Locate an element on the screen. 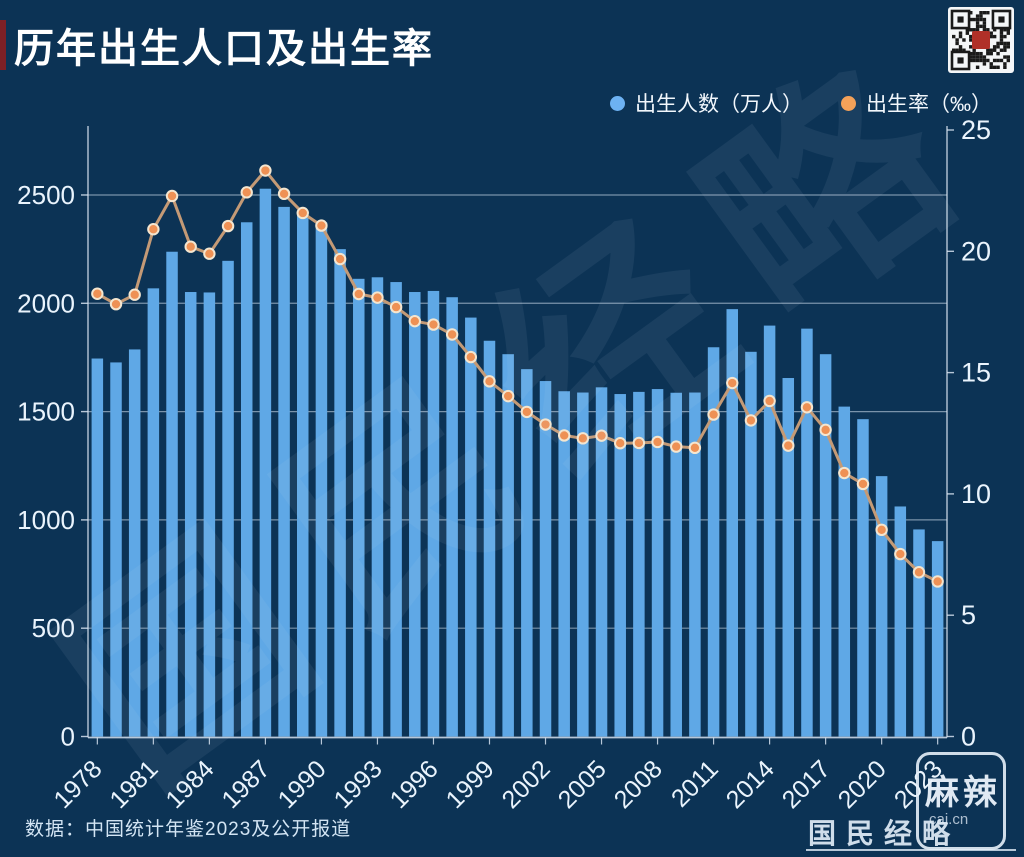 This screenshot has width=1024, height=857. x-label-2002: 2002 is located at coordinates (526, 784).